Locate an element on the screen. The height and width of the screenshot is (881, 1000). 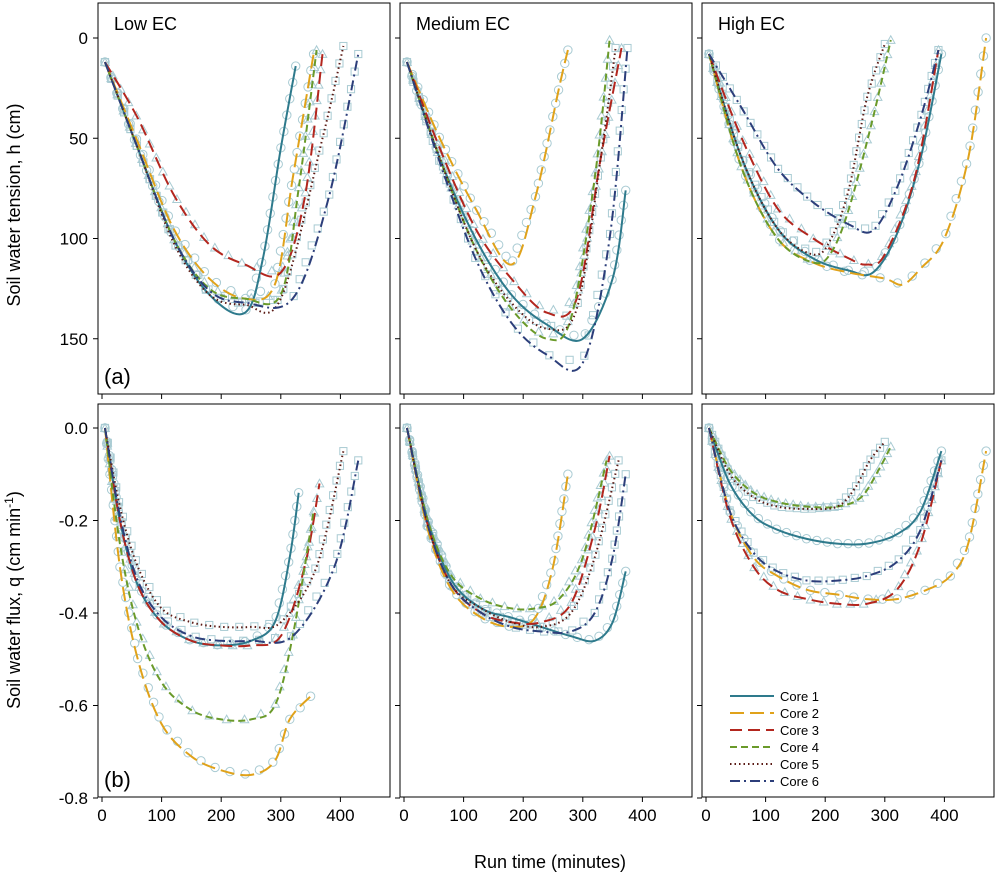
legend-label: Core 2 is located at coordinates (799, 713).